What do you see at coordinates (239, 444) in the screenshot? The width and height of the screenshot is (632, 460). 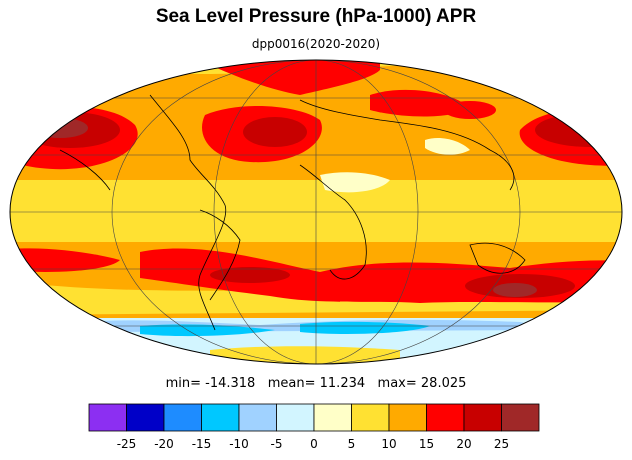 I see `colorbar-tick-label: -10` at bounding box center [239, 444].